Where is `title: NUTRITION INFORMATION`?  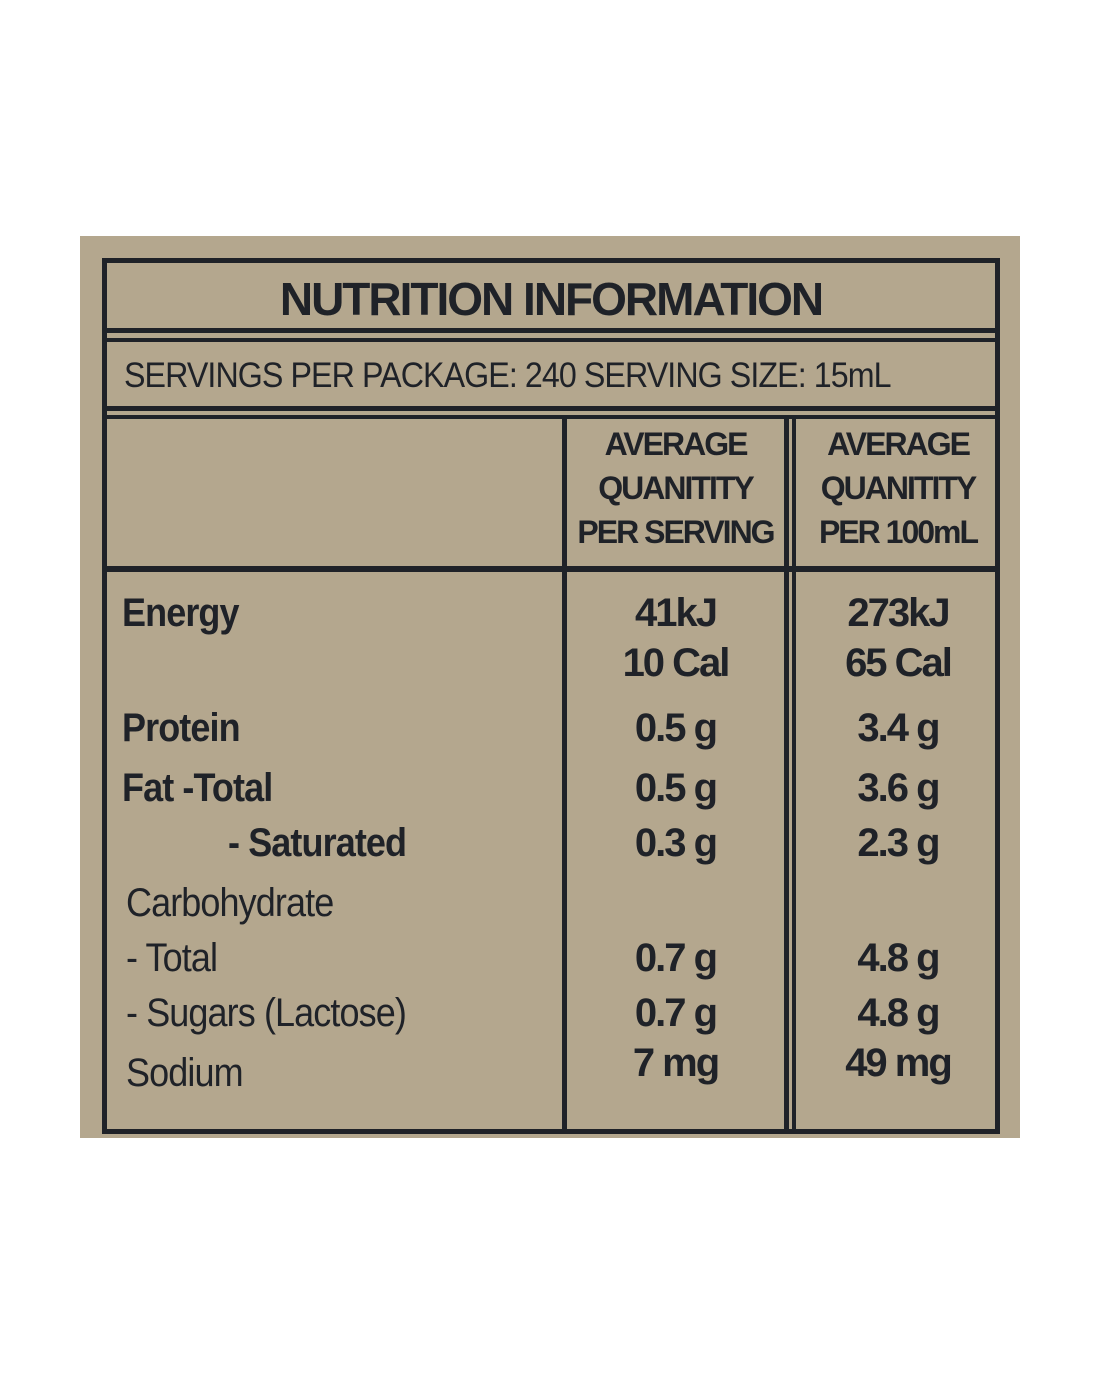 title: NUTRITION INFORMATION is located at coordinates (551, 299).